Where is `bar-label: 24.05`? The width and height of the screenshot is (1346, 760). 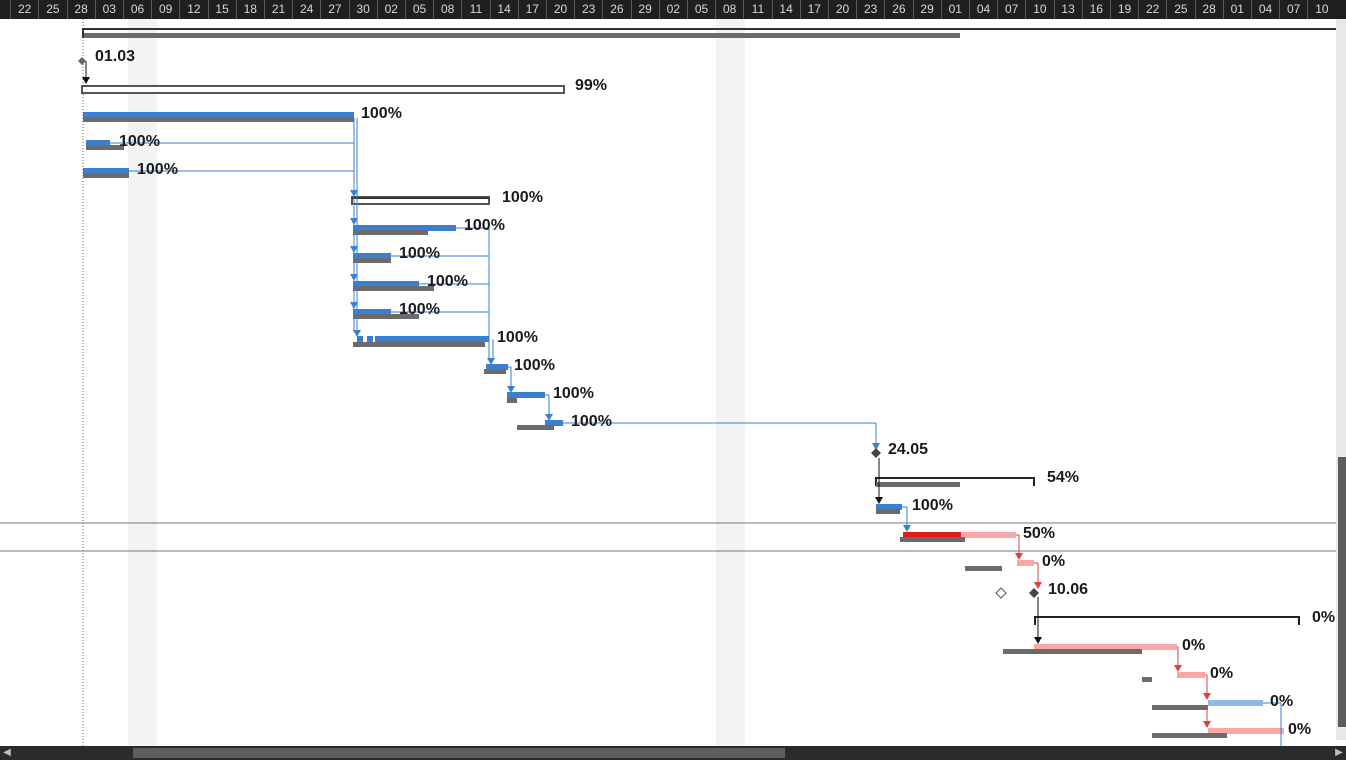
bar-label: 24.05 is located at coordinates (908, 449).